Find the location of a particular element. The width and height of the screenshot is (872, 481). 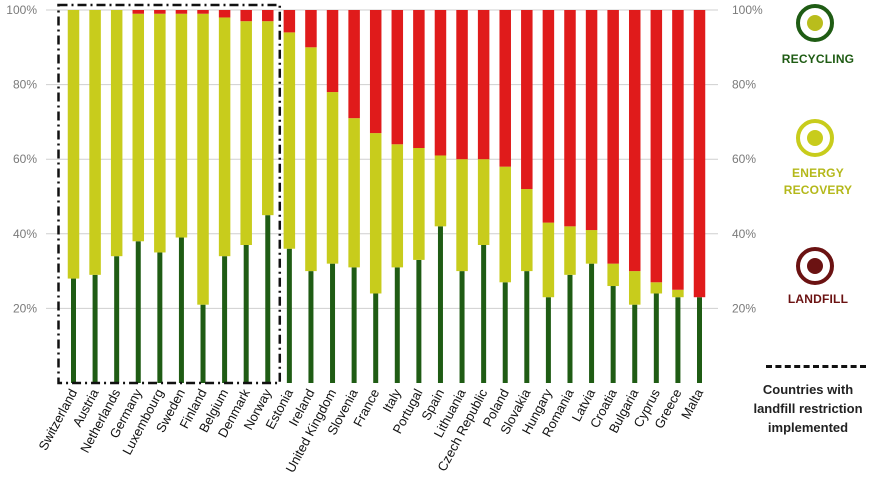

y-tick-label-right: 60% is located at coordinates (744, 159).